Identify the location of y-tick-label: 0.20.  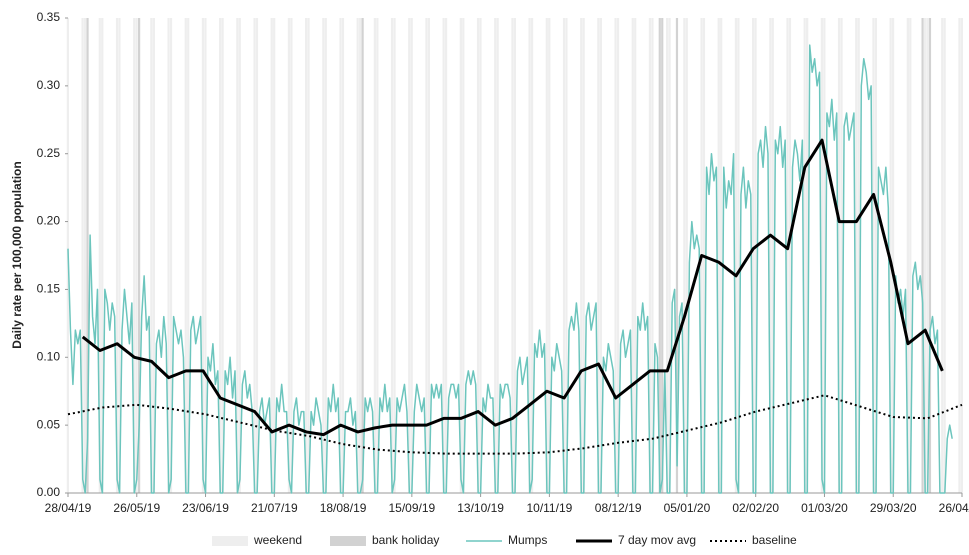
(49, 221).